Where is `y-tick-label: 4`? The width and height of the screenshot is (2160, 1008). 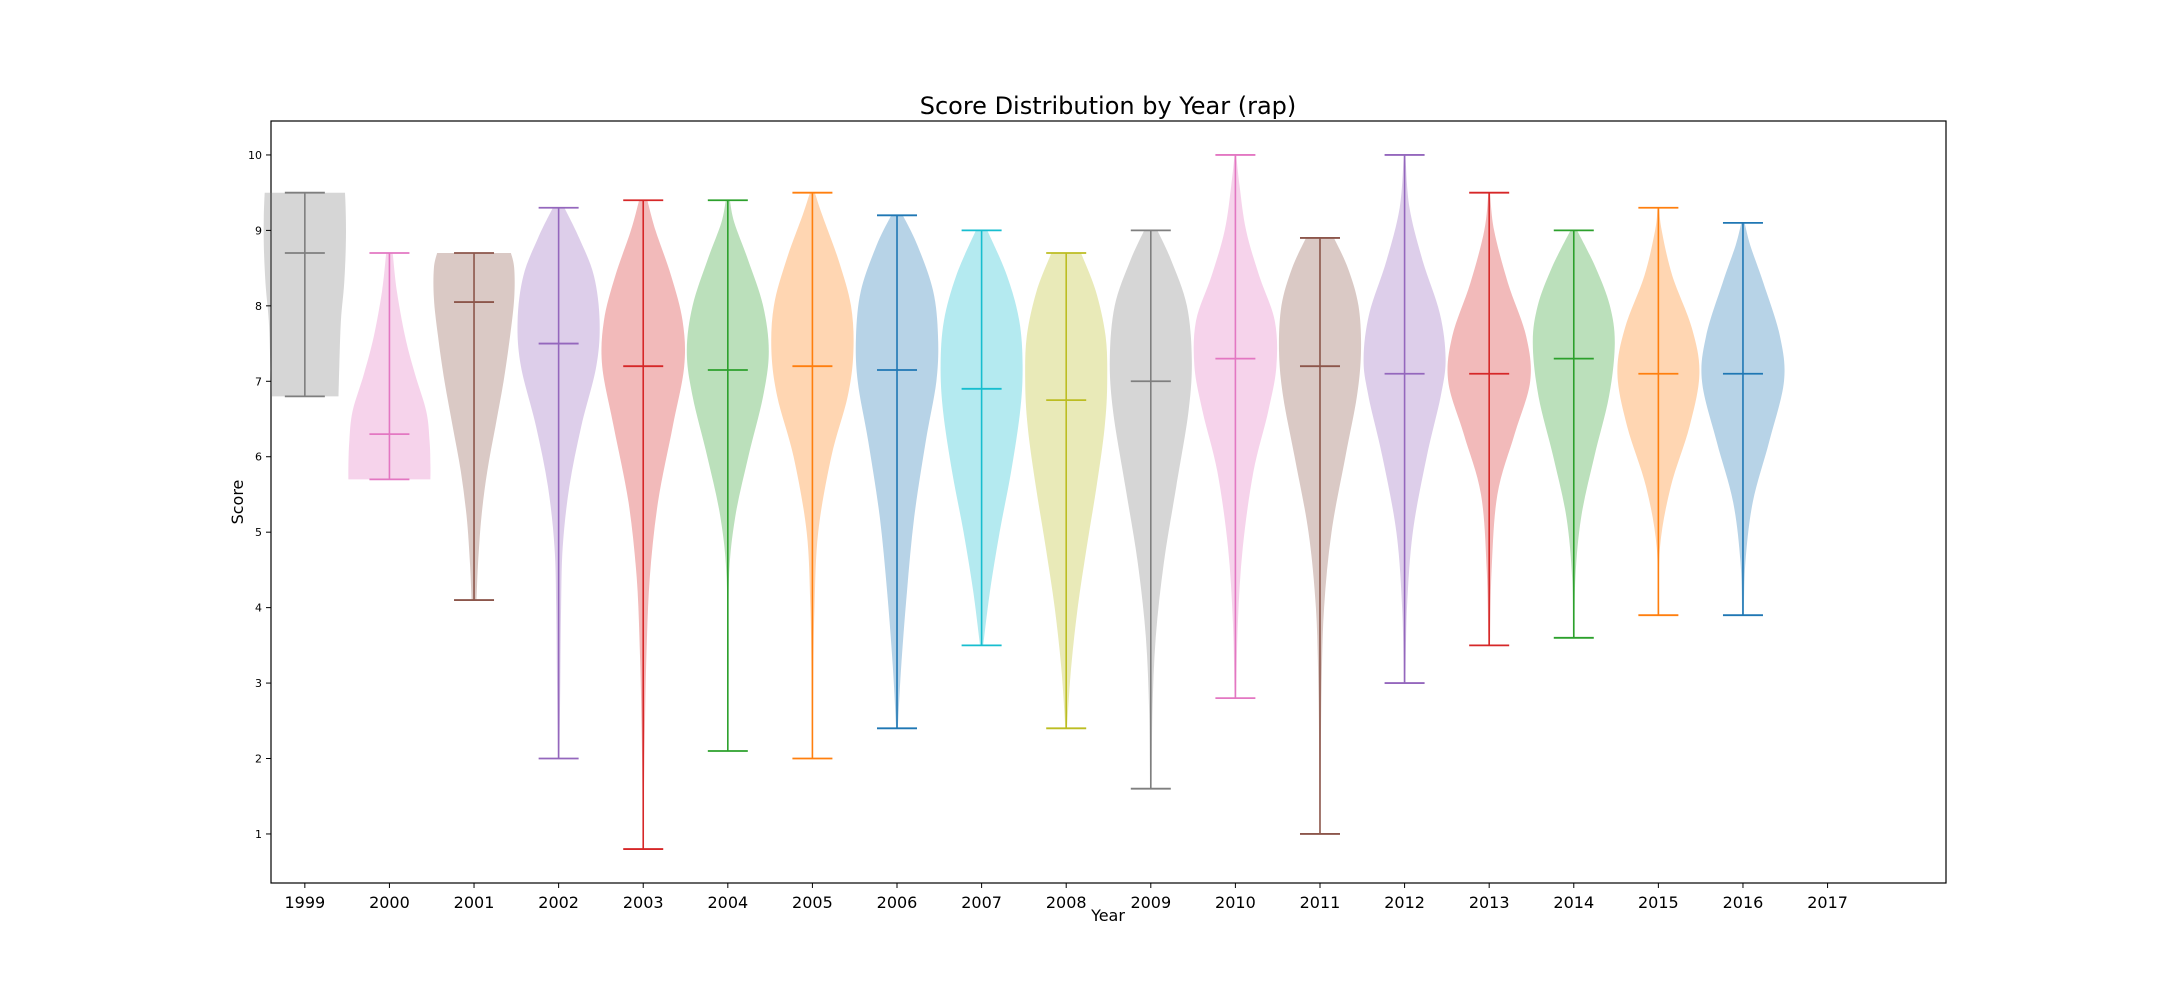 y-tick-label: 4 is located at coordinates (258, 608).